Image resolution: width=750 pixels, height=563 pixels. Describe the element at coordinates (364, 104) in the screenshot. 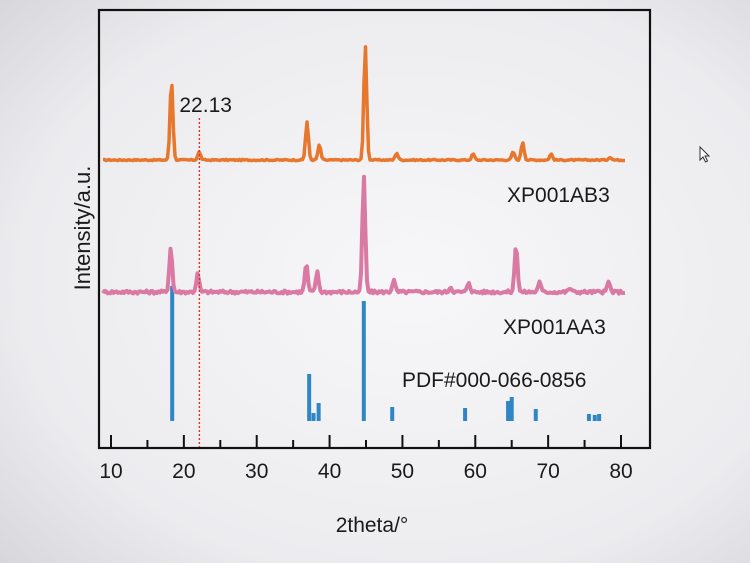

I see `series-xp001ab3-line` at that location.